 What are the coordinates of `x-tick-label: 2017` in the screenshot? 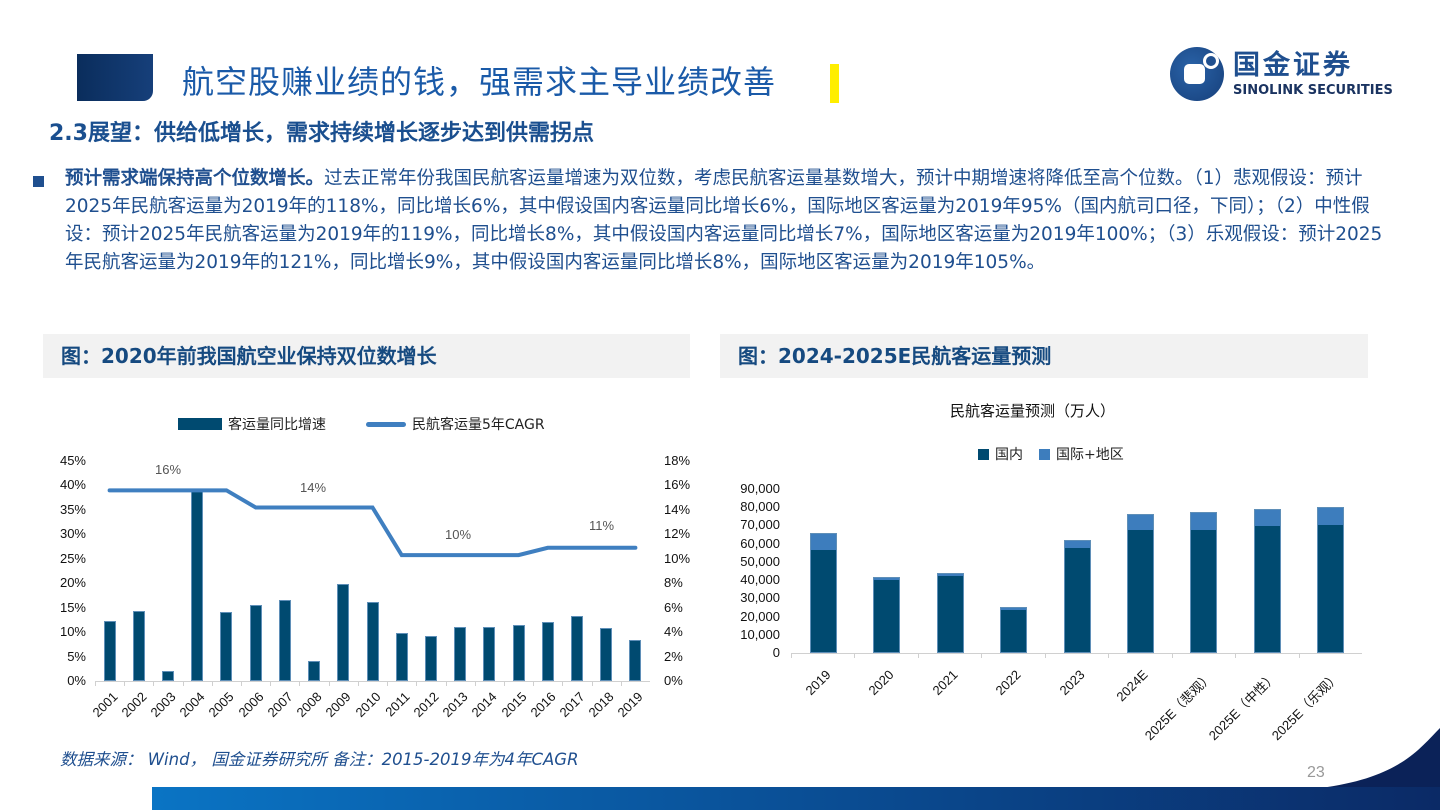 It's located at (572, 705).